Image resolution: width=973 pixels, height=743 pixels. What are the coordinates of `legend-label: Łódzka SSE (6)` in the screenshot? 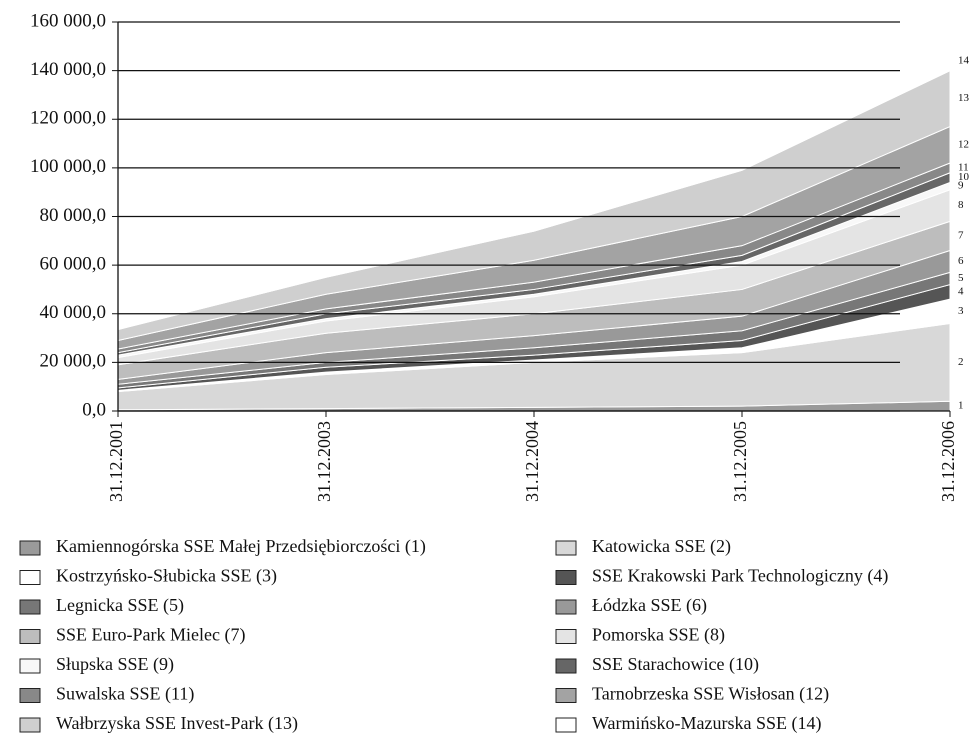 It's located at (649, 605).